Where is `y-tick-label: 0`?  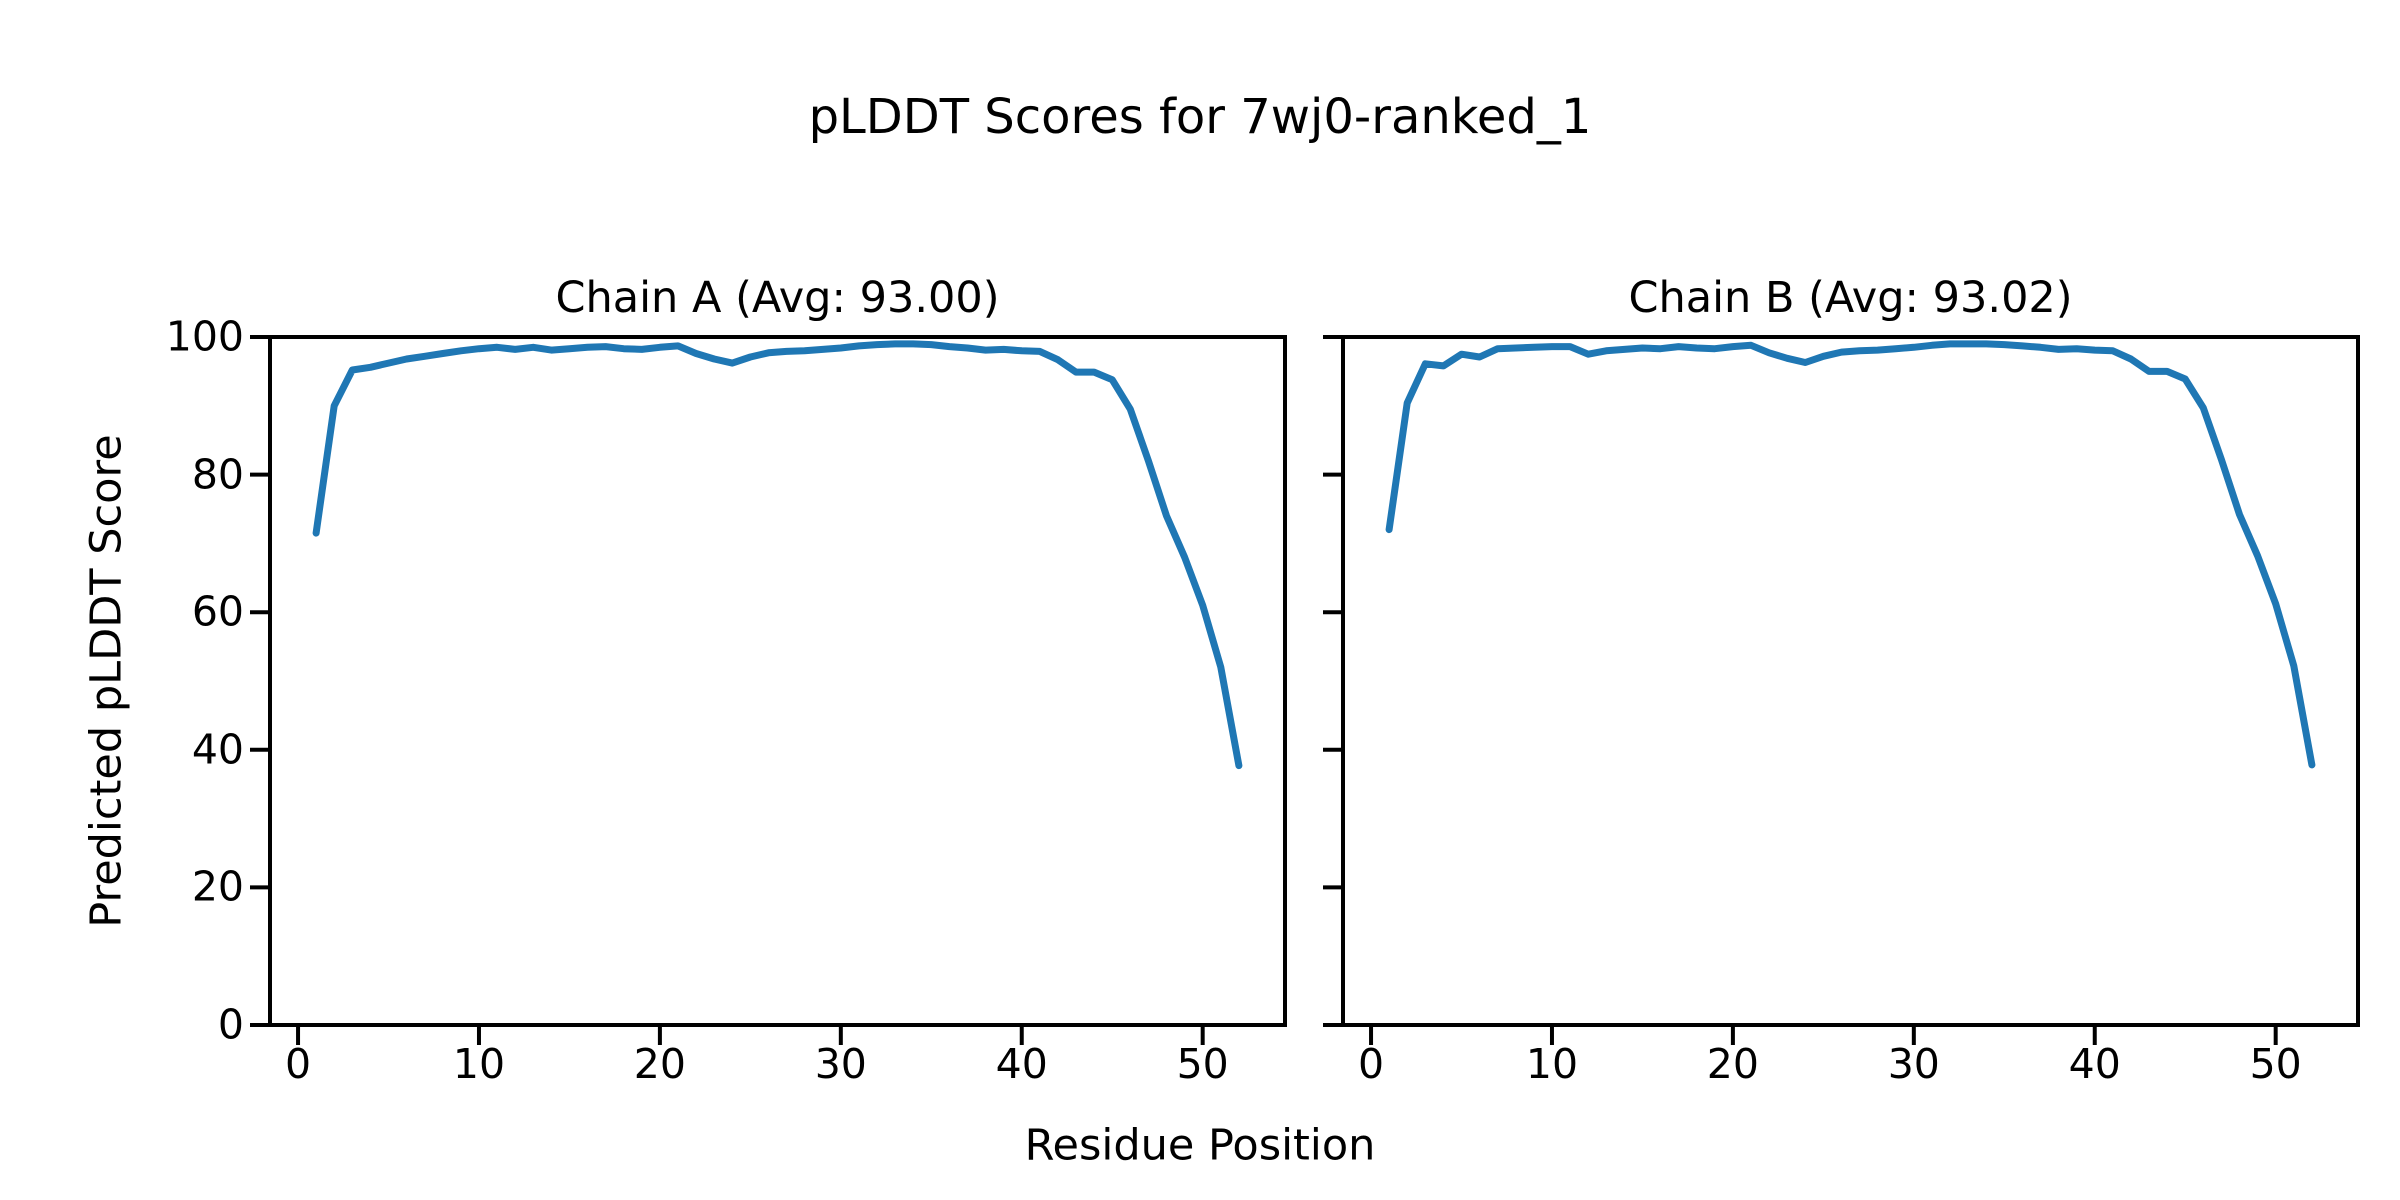
y-tick-label: 0 is located at coordinates (230, 1024).